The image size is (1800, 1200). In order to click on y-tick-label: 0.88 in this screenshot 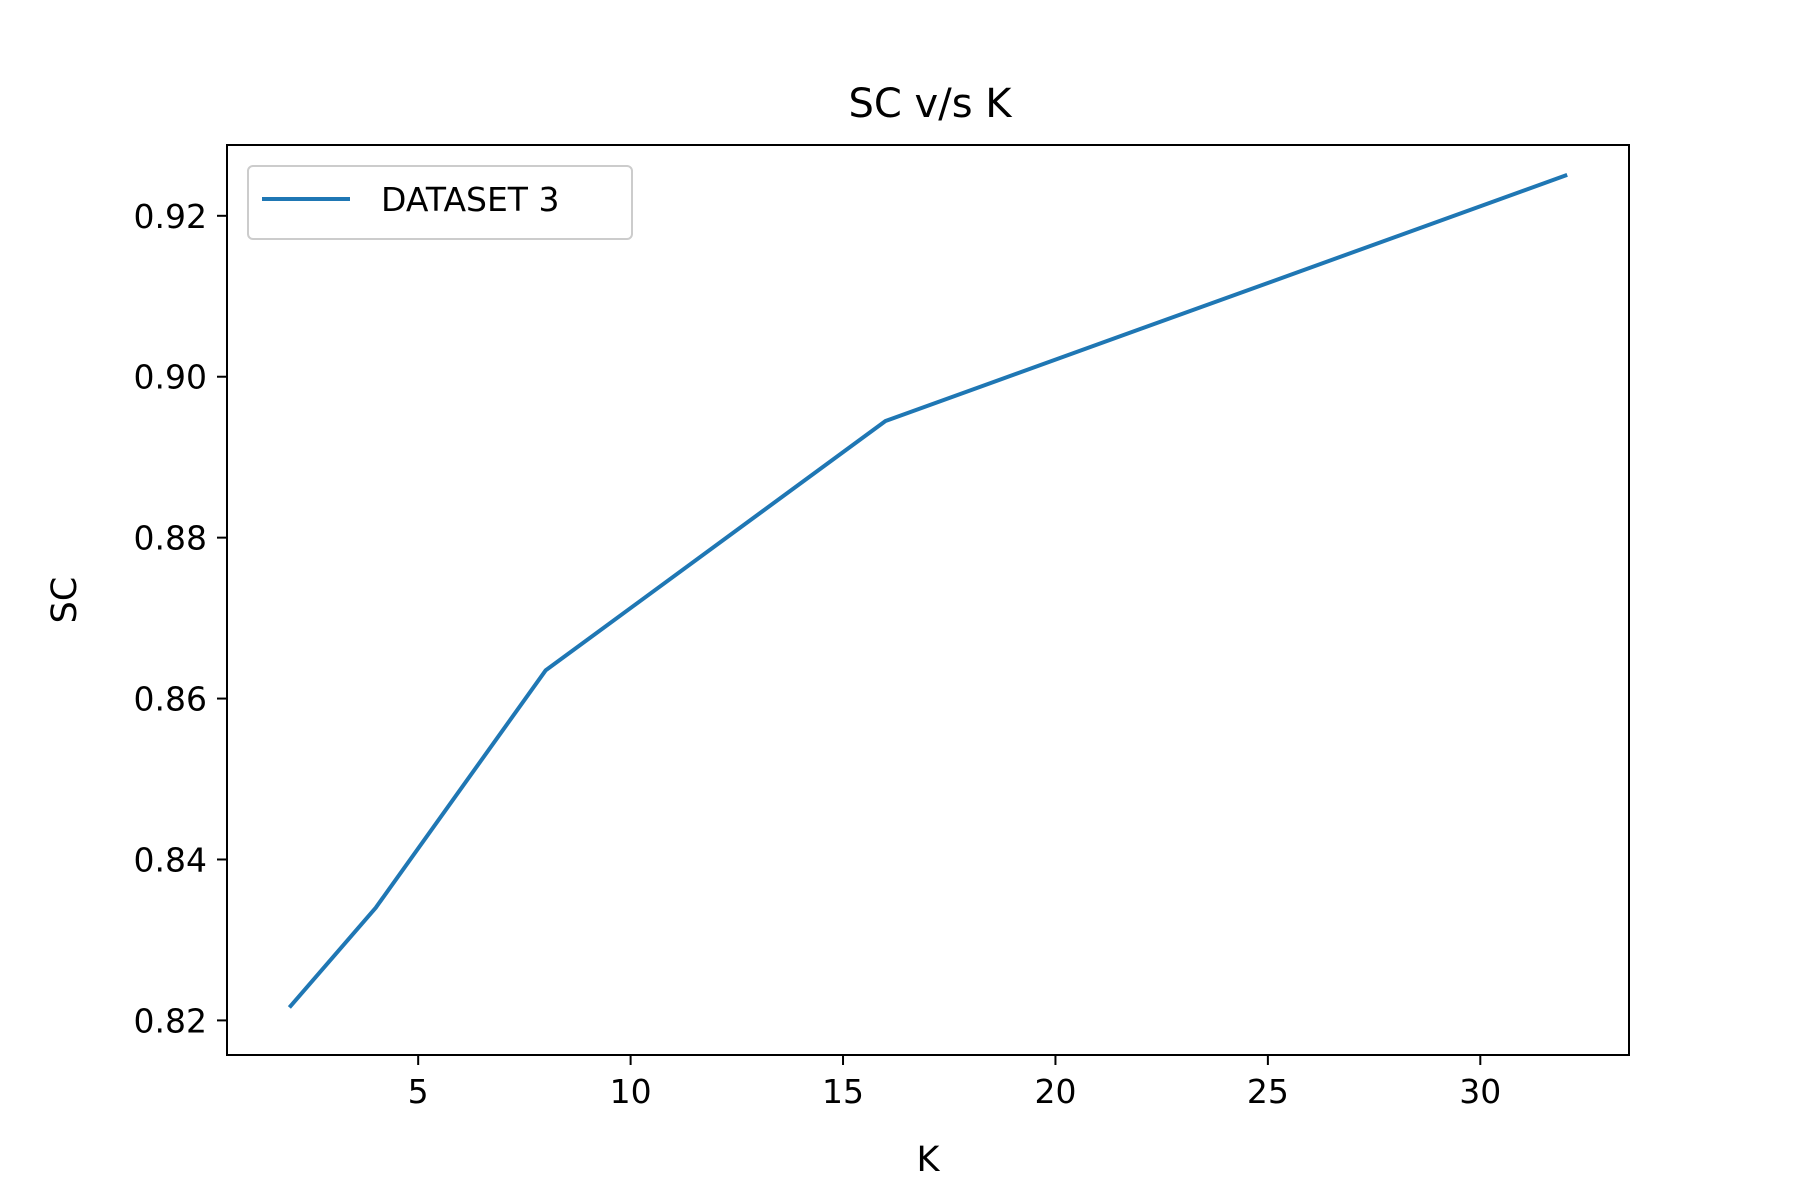, I will do `click(170, 538)`.